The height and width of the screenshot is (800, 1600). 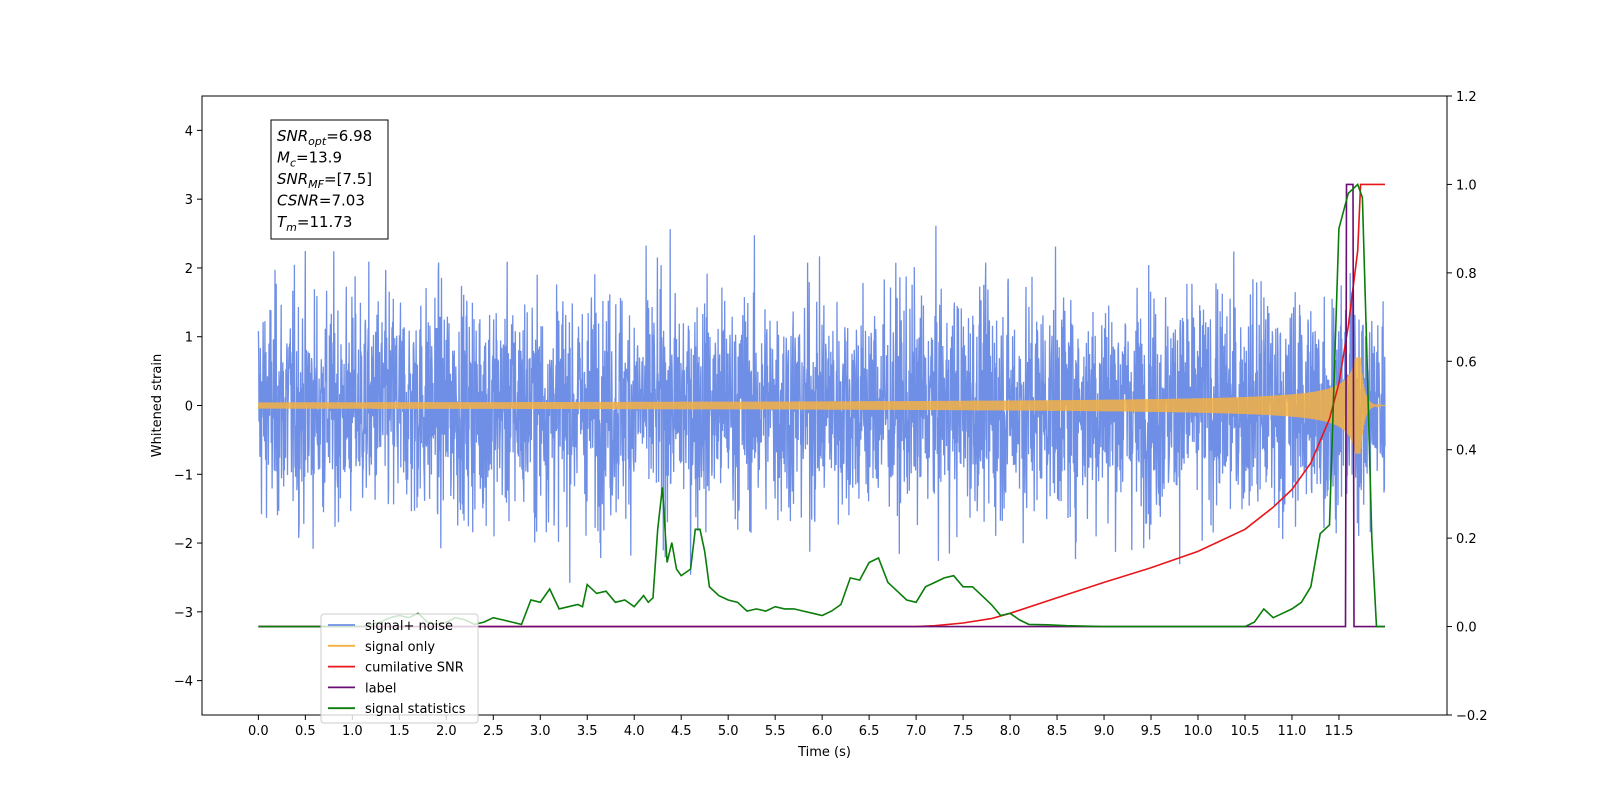 What do you see at coordinates (1466, 362) in the screenshot?
I see `y2-tick-label: 0.6` at bounding box center [1466, 362].